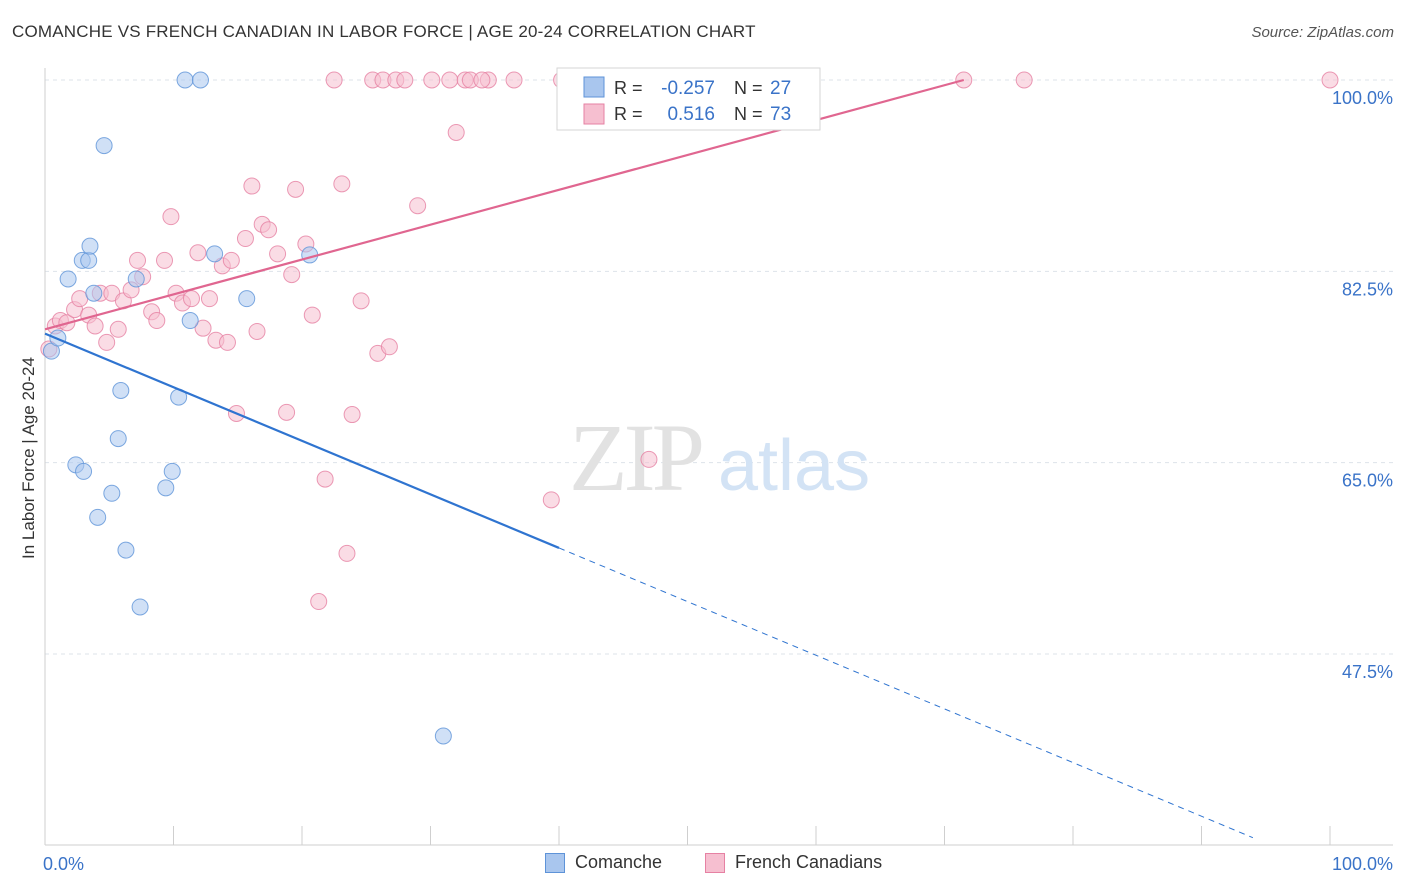 Image resolution: width=1406 pixels, height=892 pixels. What do you see at coordinates (1362, 864) in the screenshot?
I see `x-tick-label: 100.0%` at bounding box center [1362, 864].